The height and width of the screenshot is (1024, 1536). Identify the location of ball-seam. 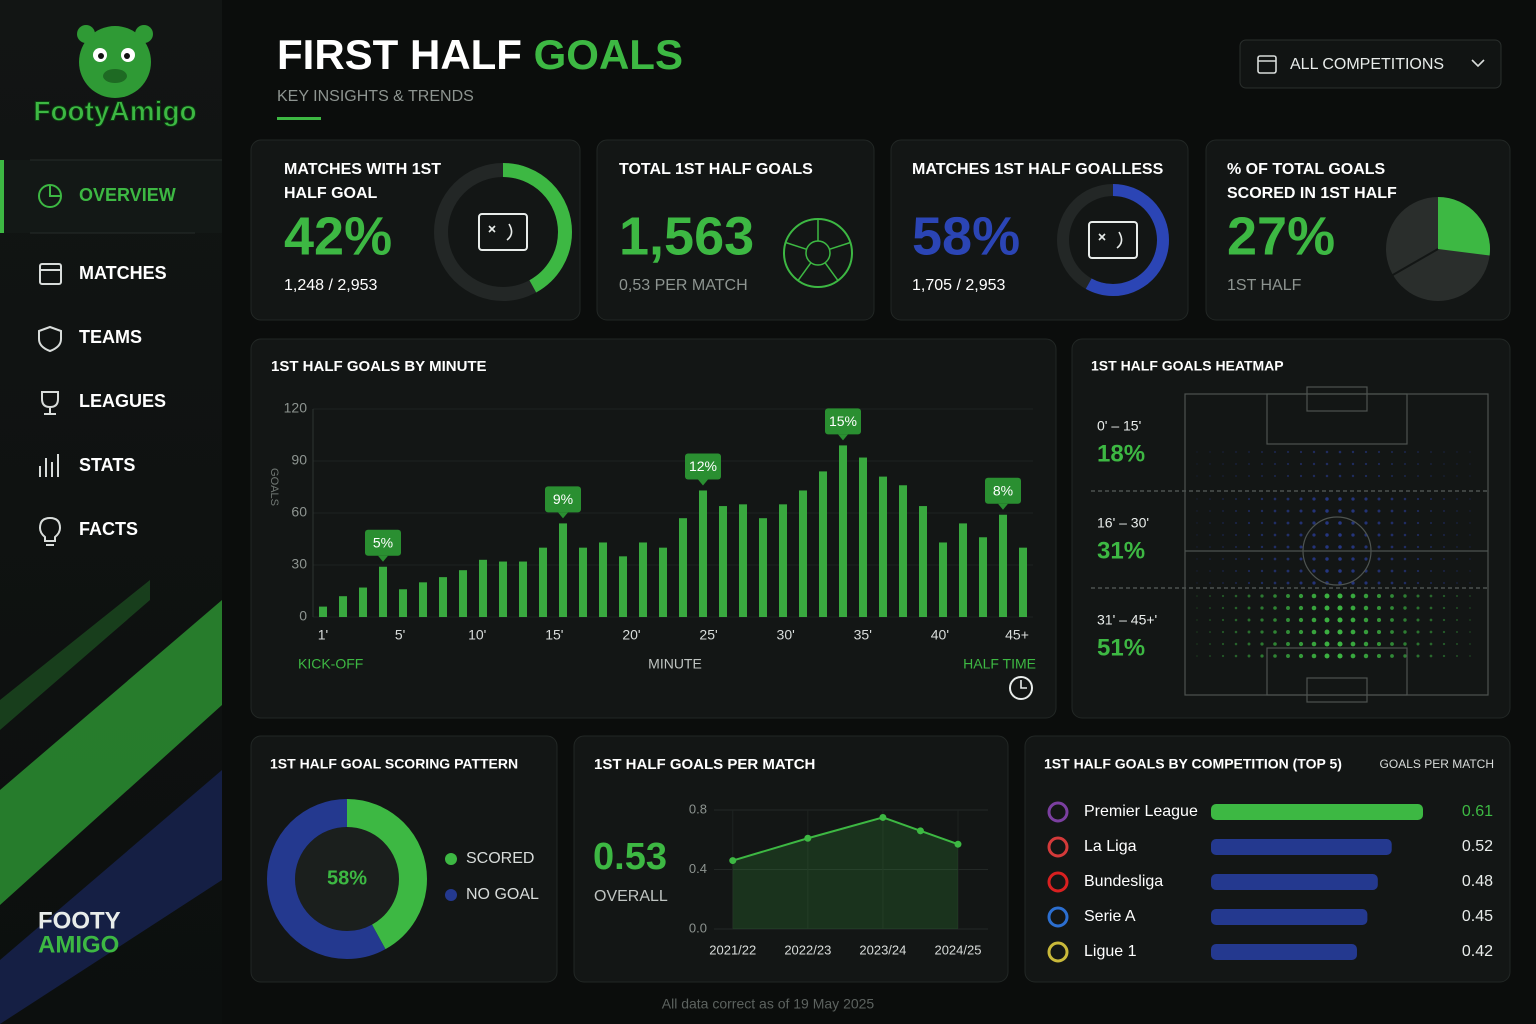
(840, 246).